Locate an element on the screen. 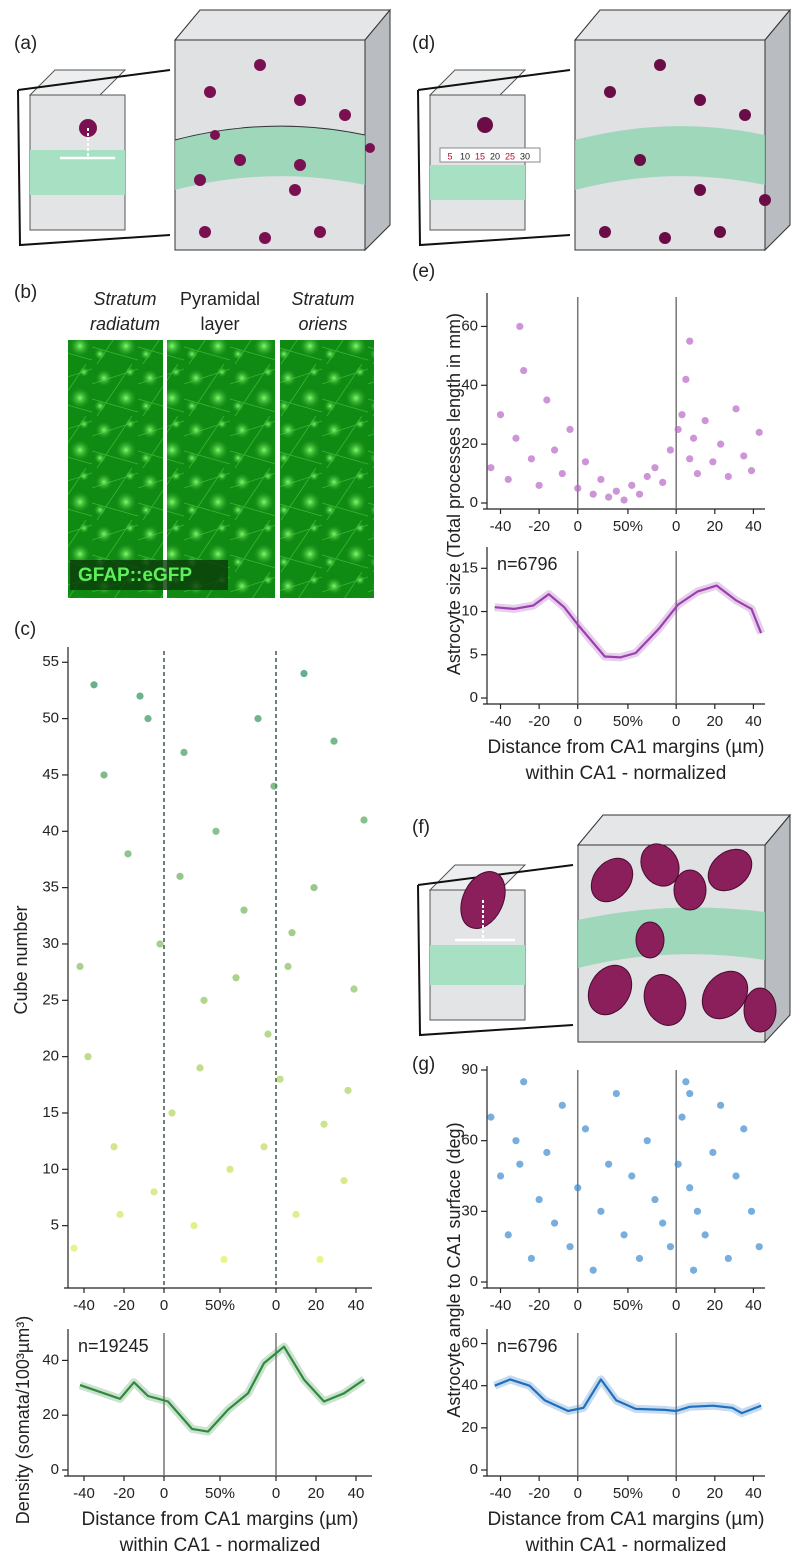 The image size is (800, 1561). panel-label: (c) is located at coordinates (25, 629).